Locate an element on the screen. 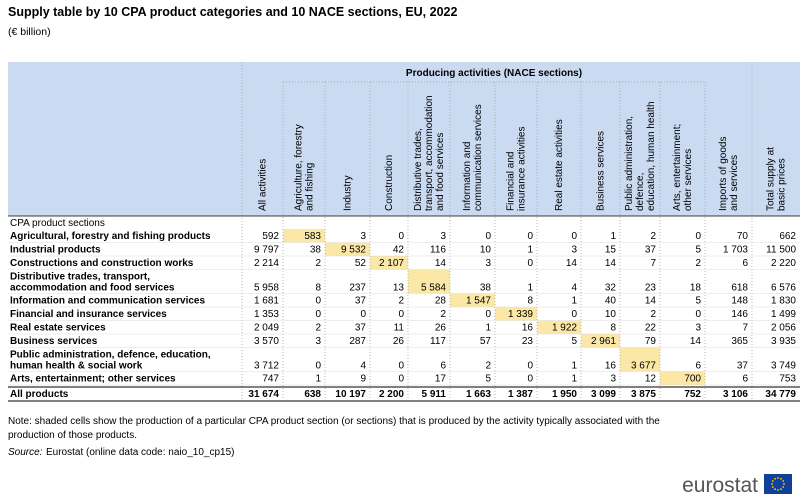  column-header: Public administration, is located at coordinates (629, 163).